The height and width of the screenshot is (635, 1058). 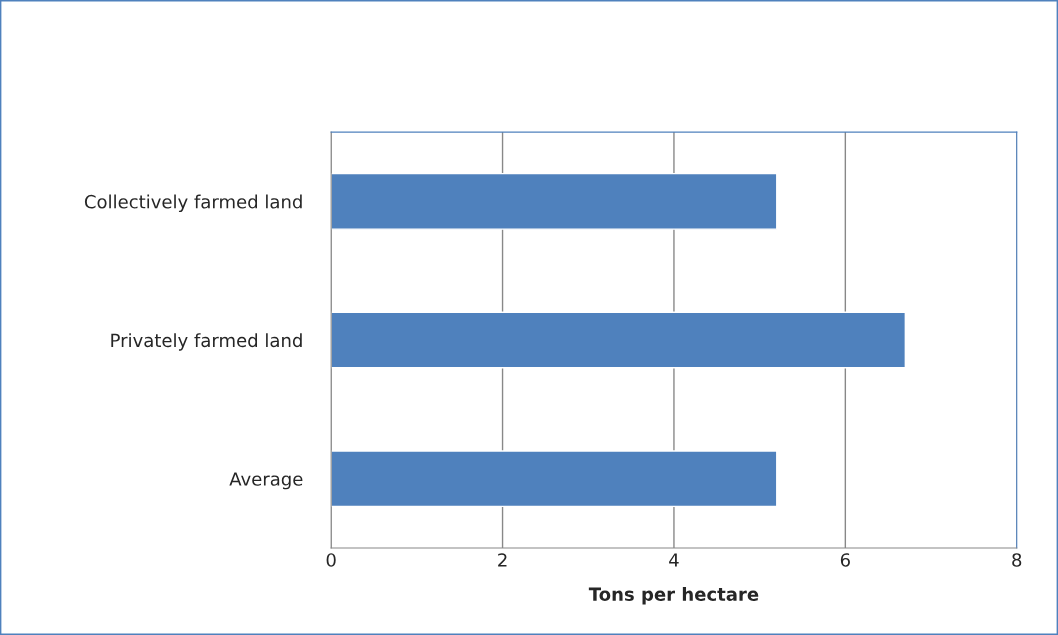 What do you see at coordinates (206, 342) in the screenshot?
I see `y-tick-label: Privately farmed land` at bounding box center [206, 342].